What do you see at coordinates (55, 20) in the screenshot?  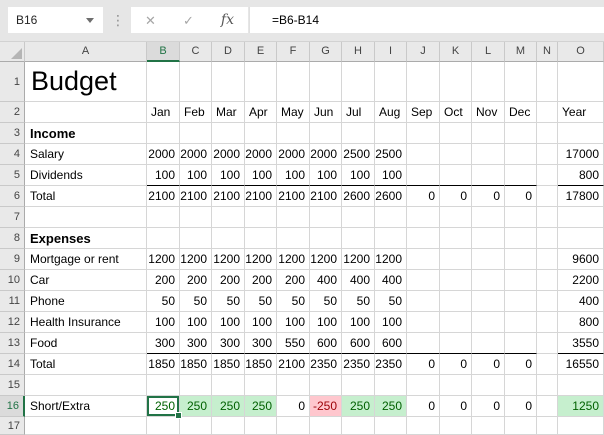 I see `name-box: B16` at bounding box center [55, 20].